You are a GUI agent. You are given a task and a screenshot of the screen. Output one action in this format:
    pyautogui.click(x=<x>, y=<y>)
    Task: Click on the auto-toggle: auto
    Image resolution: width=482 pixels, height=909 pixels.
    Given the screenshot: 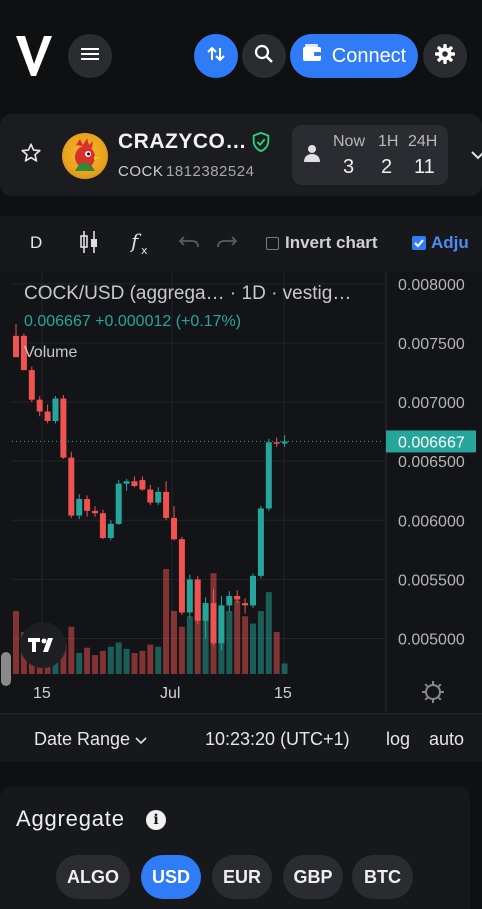 What is the action you would take?
    pyautogui.click(x=447, y=739)
    